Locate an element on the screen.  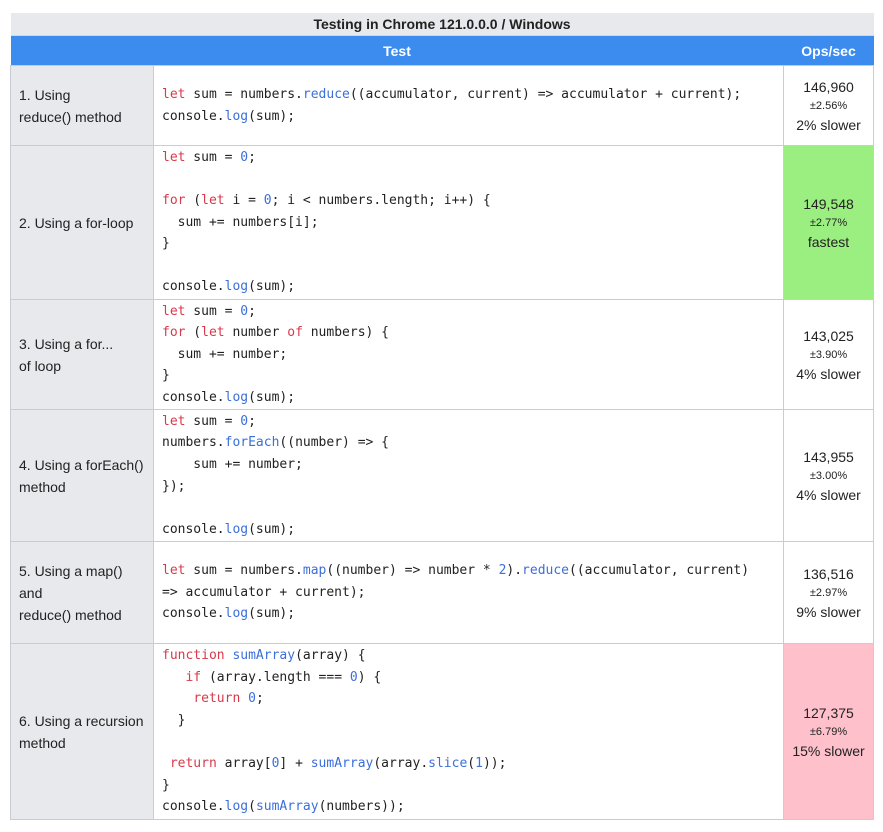
ops-cell: 149,548 ±2.77% fastest is located at coordinates (828, 222).